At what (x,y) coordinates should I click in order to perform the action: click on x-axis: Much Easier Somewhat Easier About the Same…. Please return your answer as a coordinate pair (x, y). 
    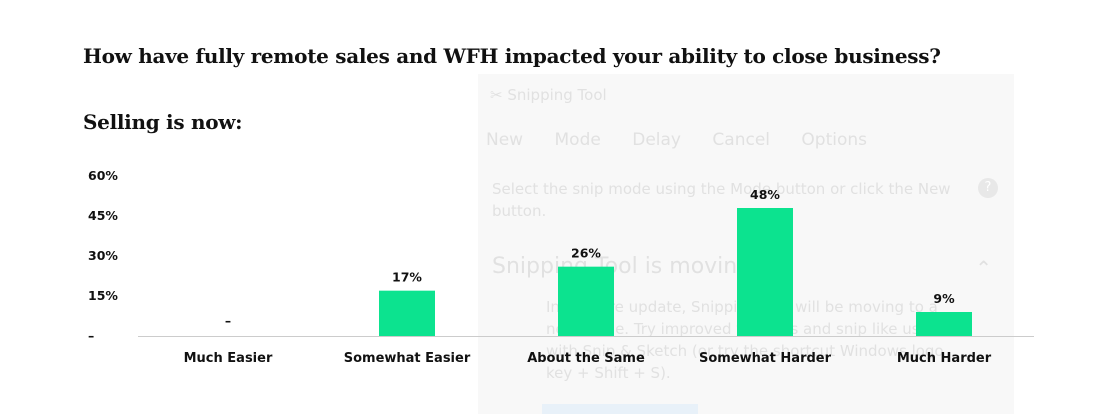
    Looking at the image, I should click on (588, 358).